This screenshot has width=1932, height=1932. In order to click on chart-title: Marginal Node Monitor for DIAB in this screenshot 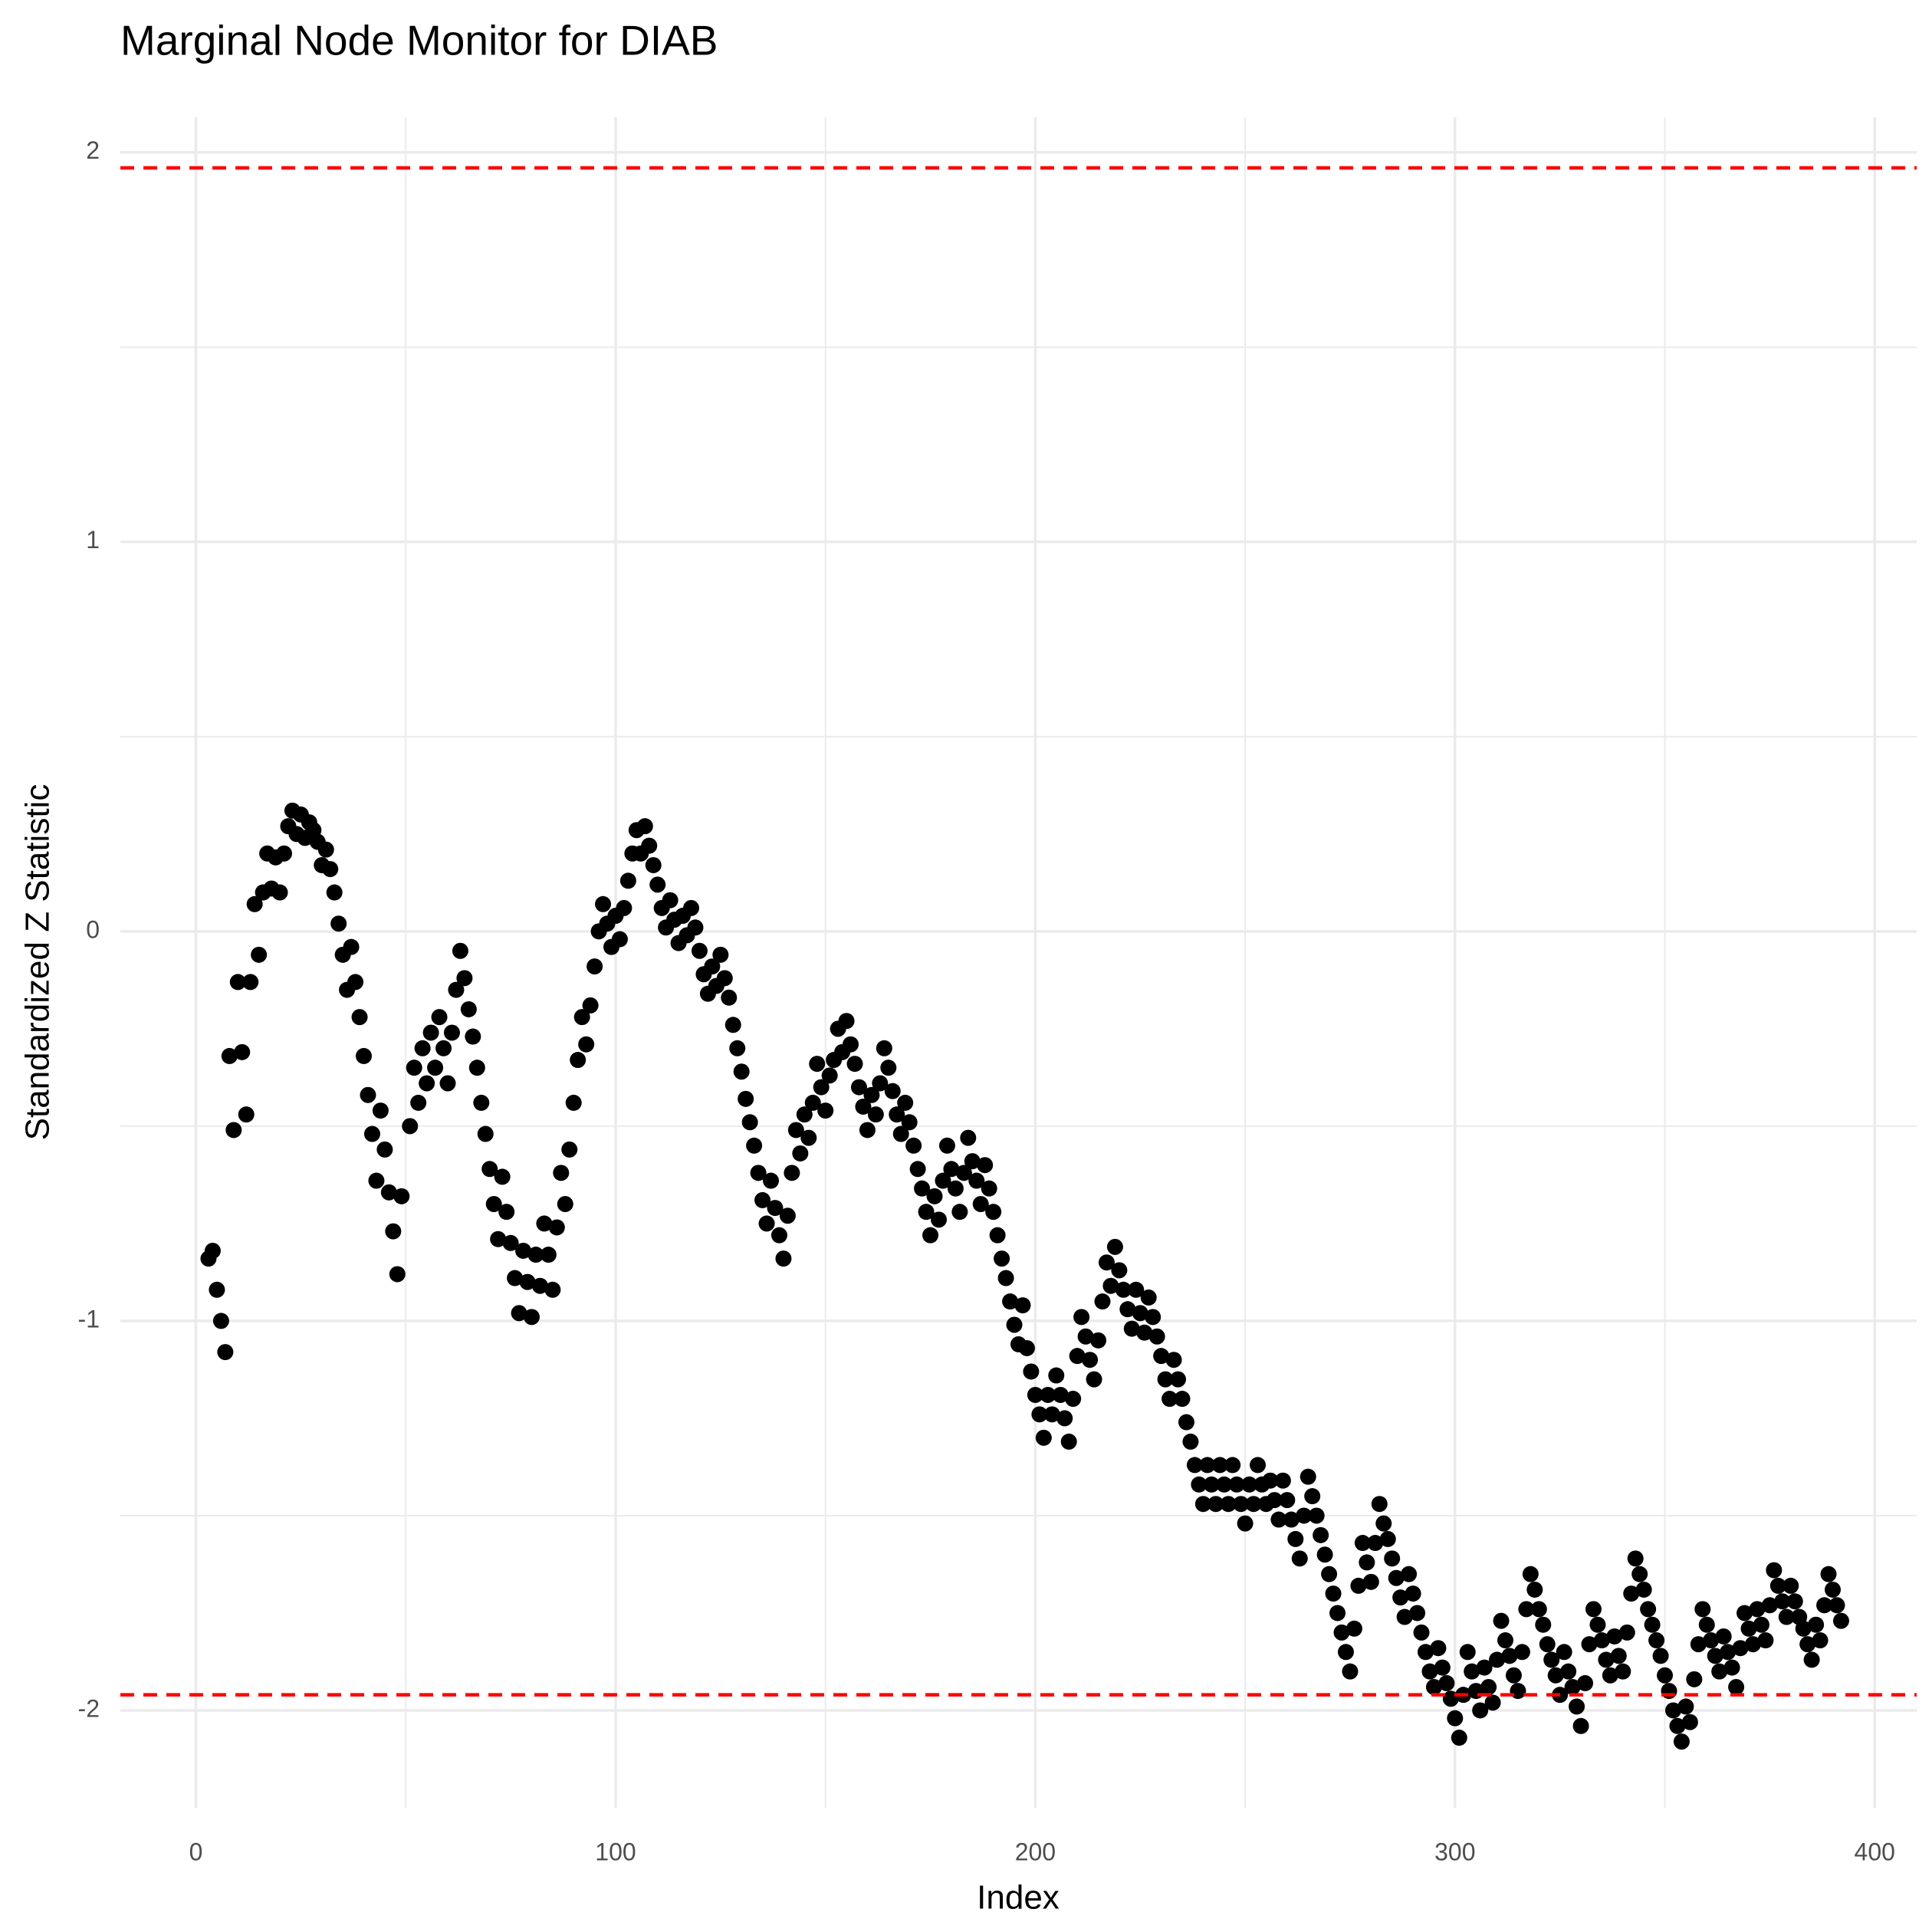, I will do `click(419, 41)`.